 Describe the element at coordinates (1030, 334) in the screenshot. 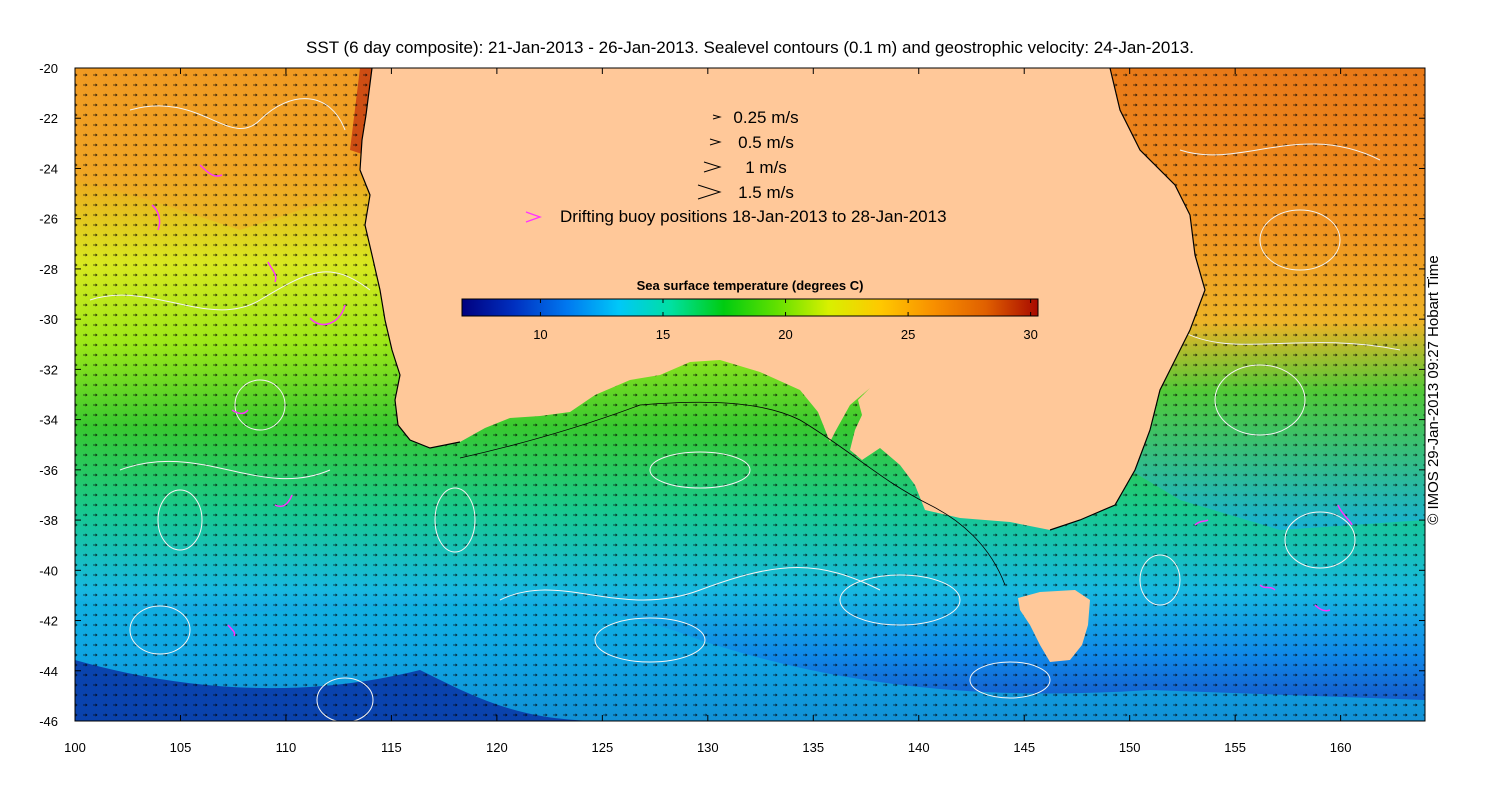

I see `colorbar-tick-label: 30` at that location.